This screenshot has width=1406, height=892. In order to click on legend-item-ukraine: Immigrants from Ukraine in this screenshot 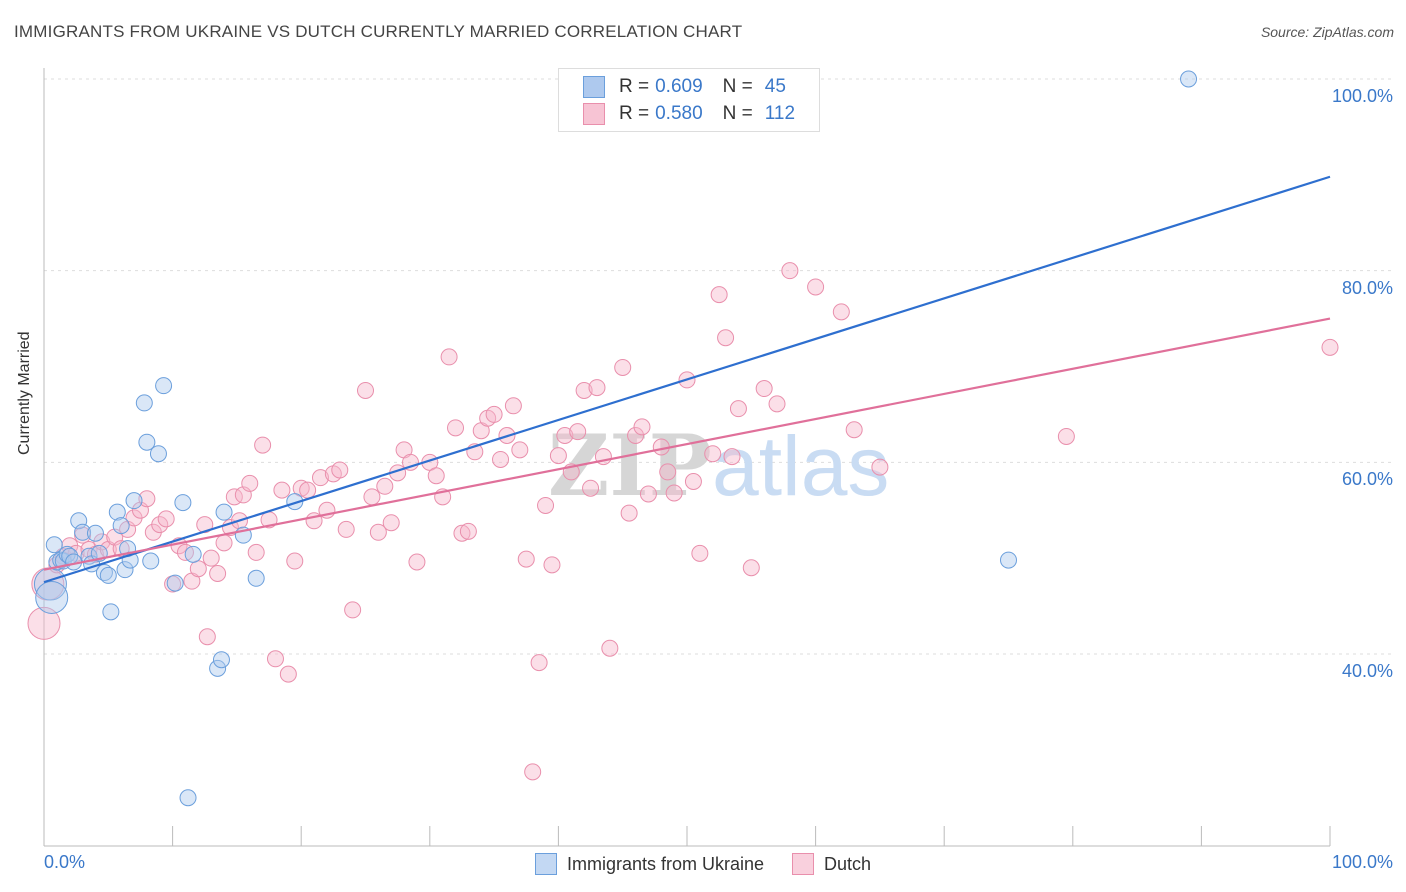, I will do `click(649, 864)`.